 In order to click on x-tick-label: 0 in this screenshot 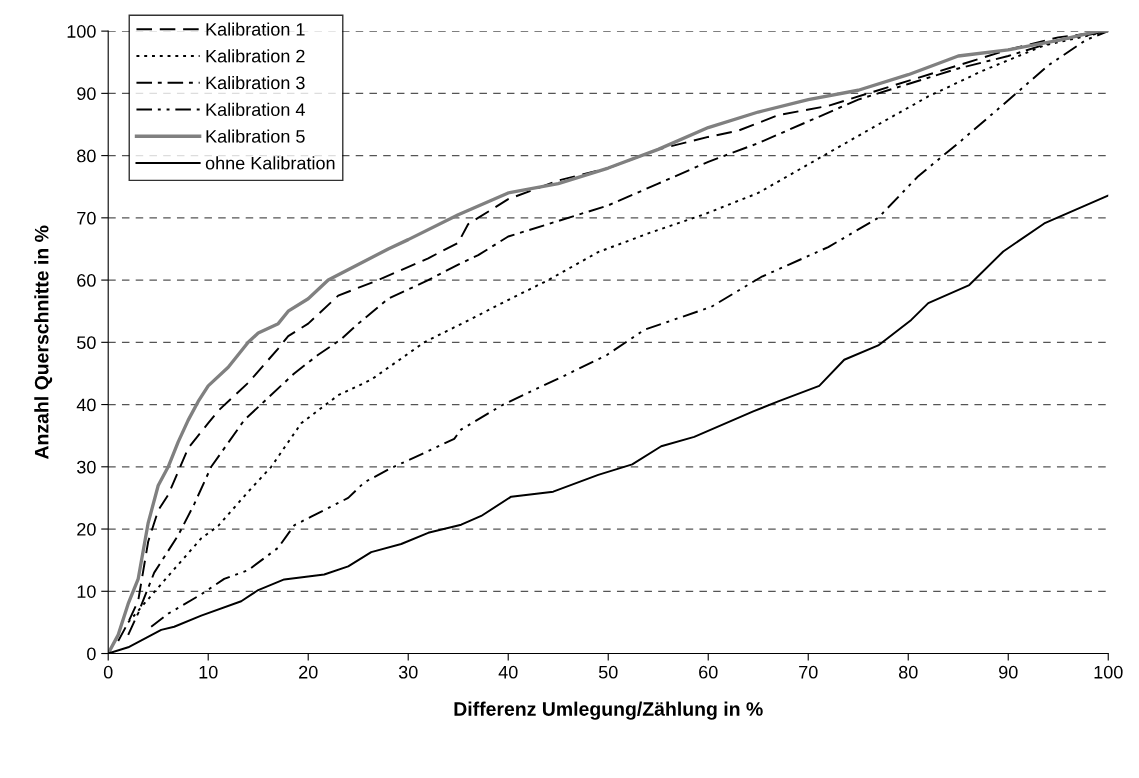, I will do `click(108, 672)`.